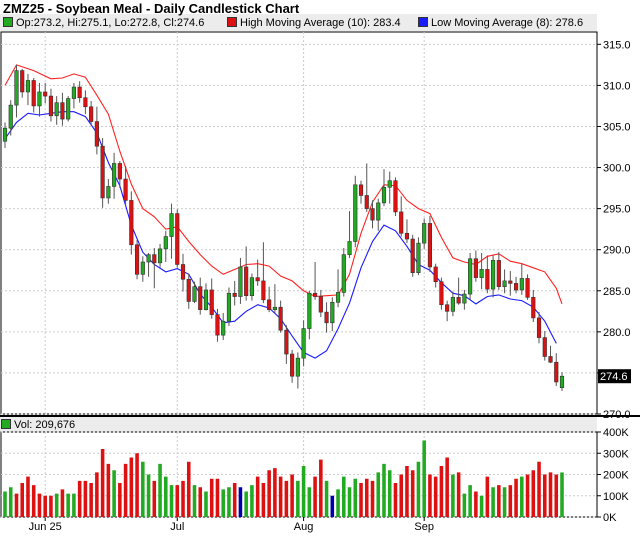 The height and width of the screenshot is (536, 640). I want to click on price-tick-label: 280.0, so click(617, 333).